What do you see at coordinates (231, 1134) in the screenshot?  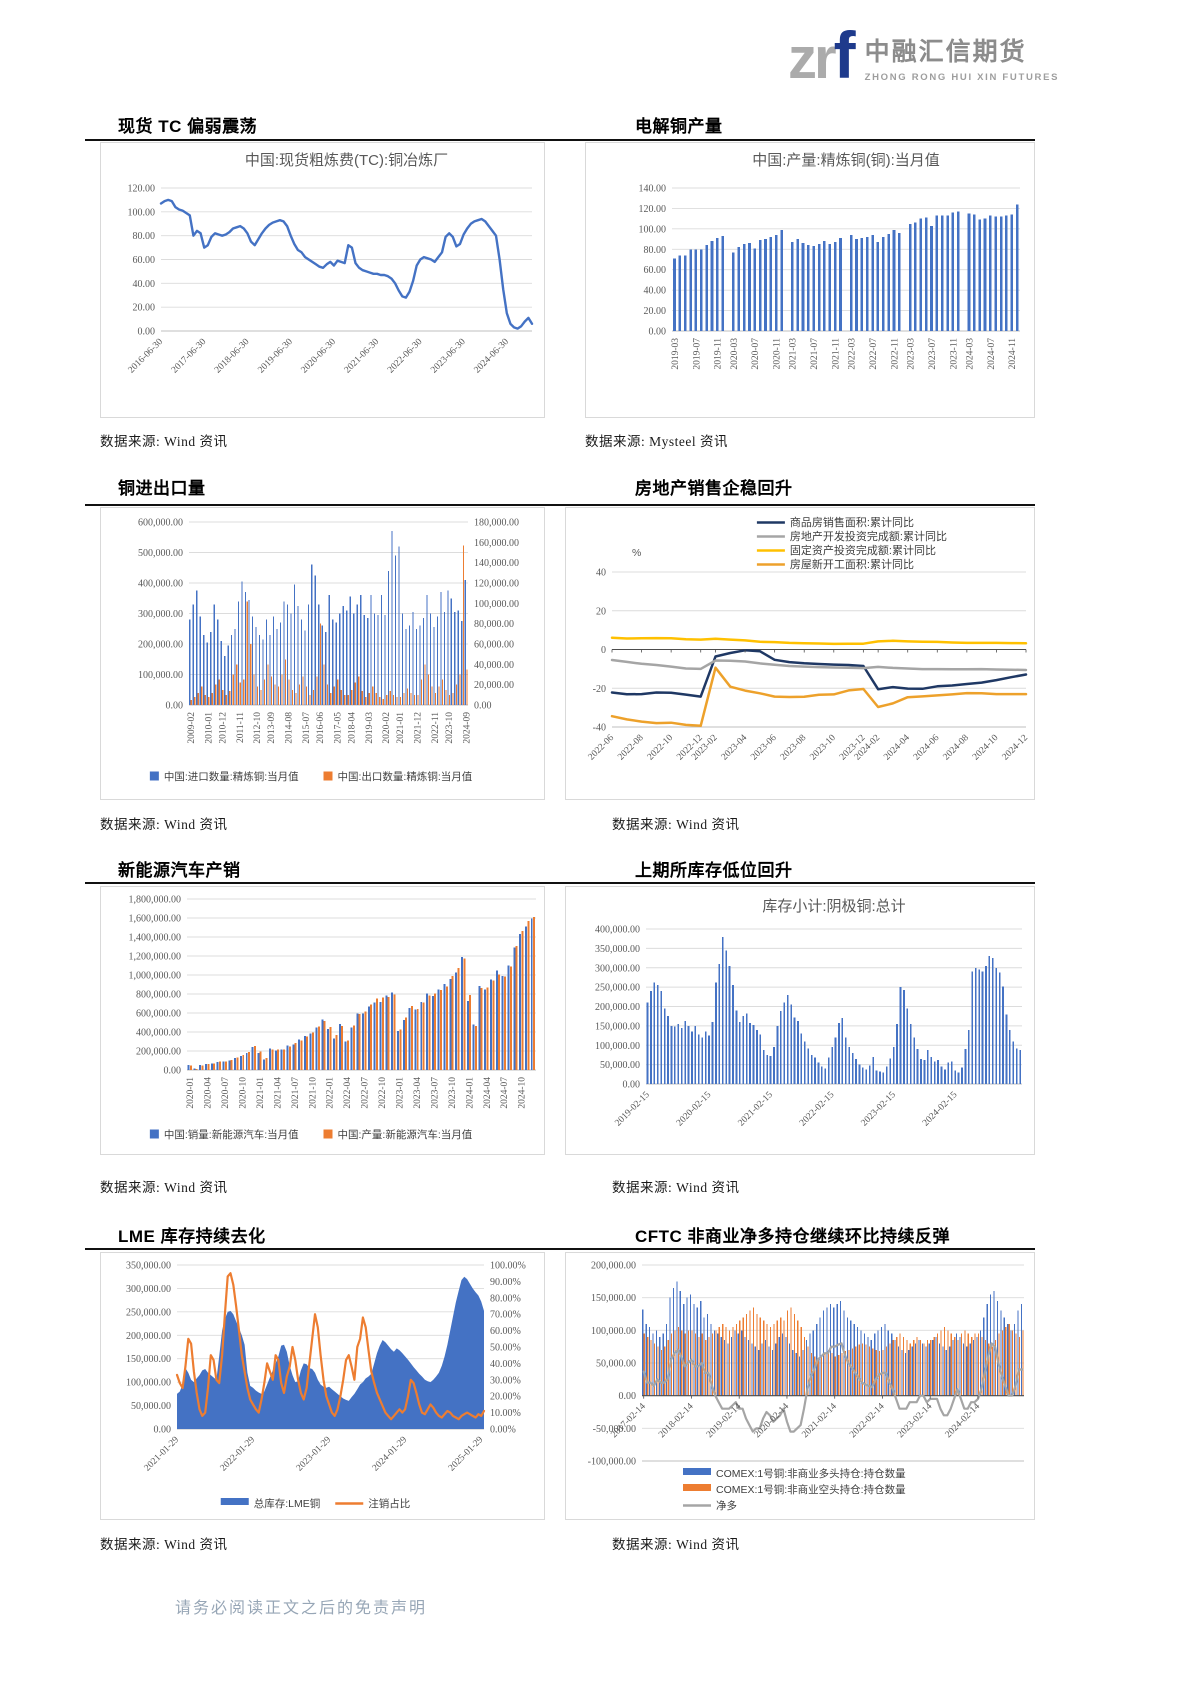 I see `svg-text: 中国:销量:新能源汽车:当月值` at bounding box center [231, 1134].